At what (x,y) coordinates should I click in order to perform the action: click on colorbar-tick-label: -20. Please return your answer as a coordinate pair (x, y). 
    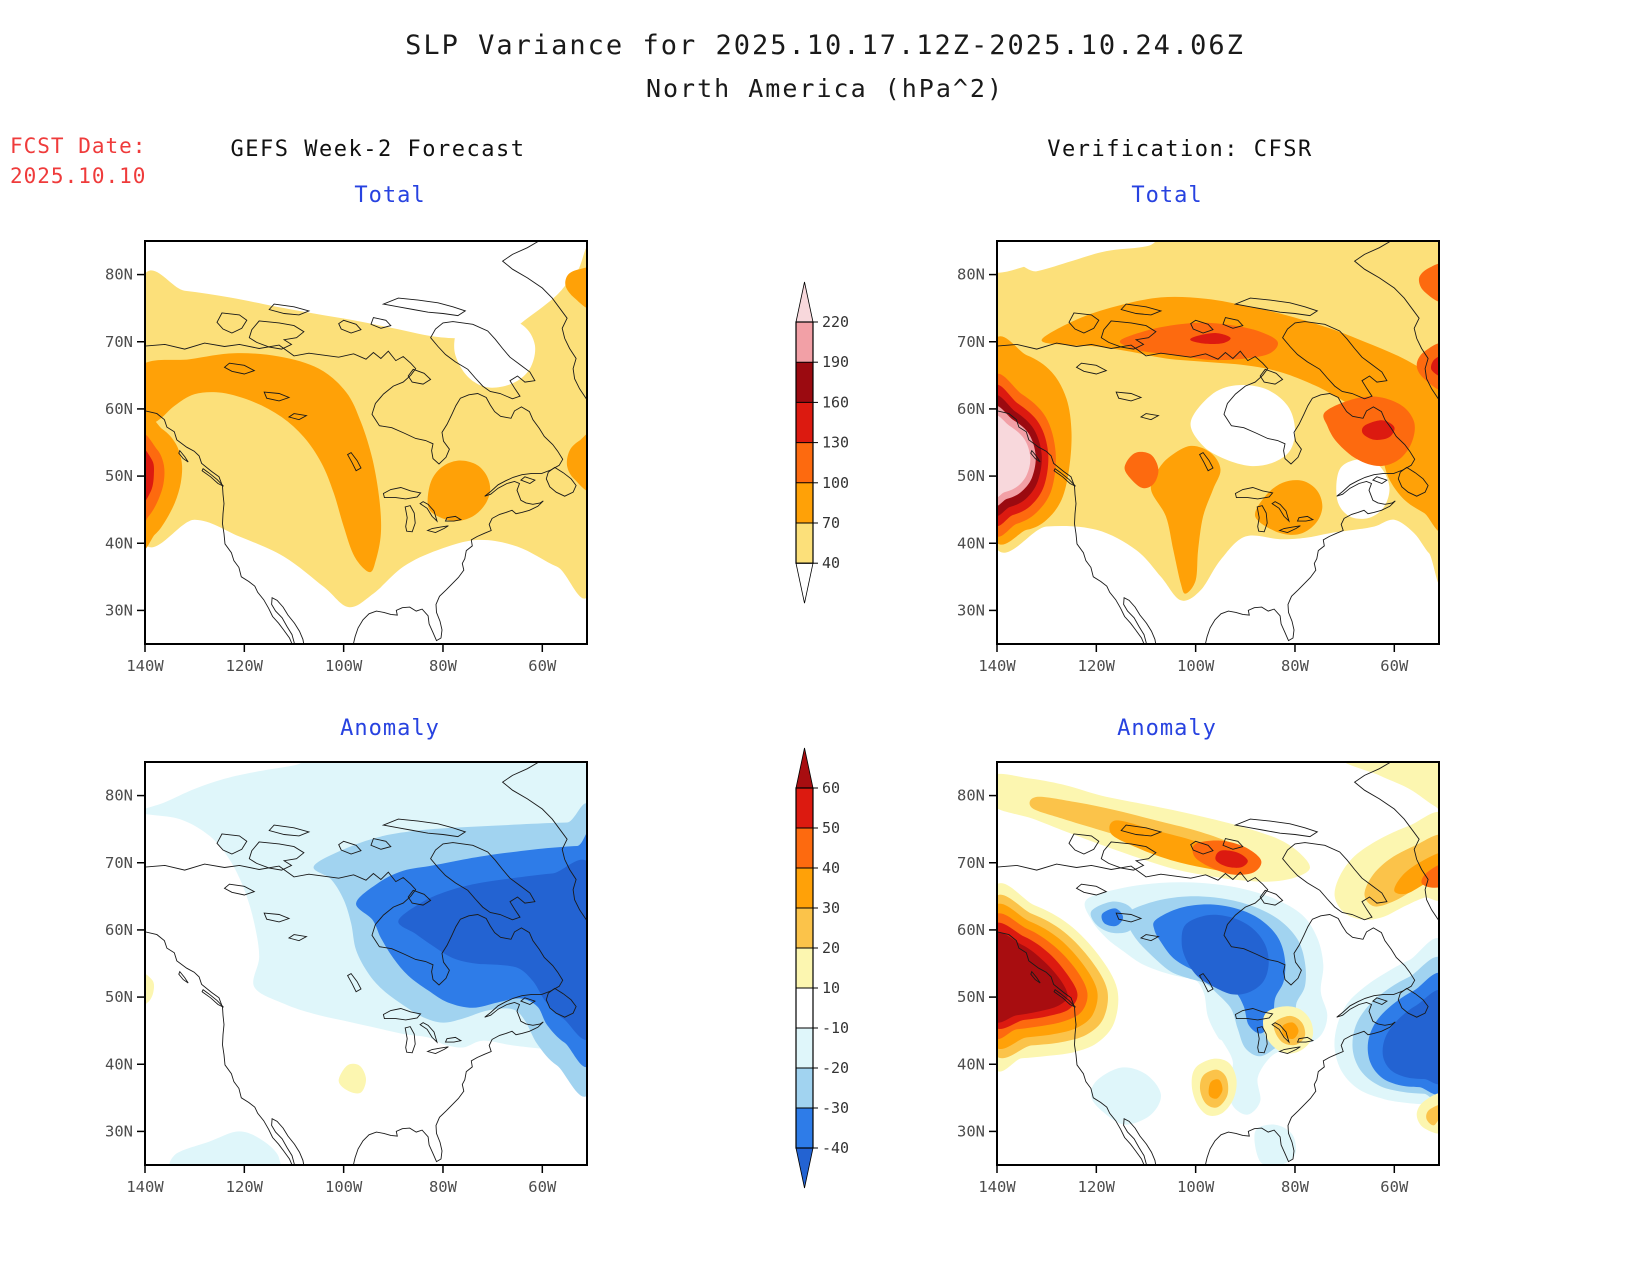
    Looking at the image, I should click on (835, 1068).